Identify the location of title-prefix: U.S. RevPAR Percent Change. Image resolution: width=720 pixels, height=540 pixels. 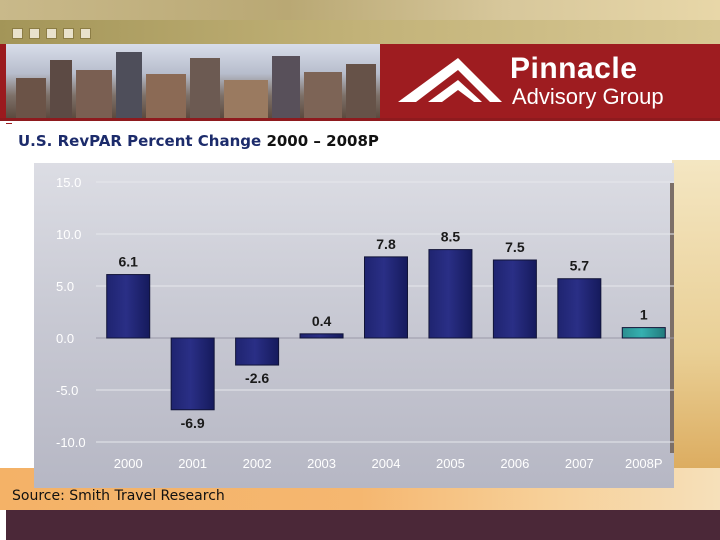
(140, 141).